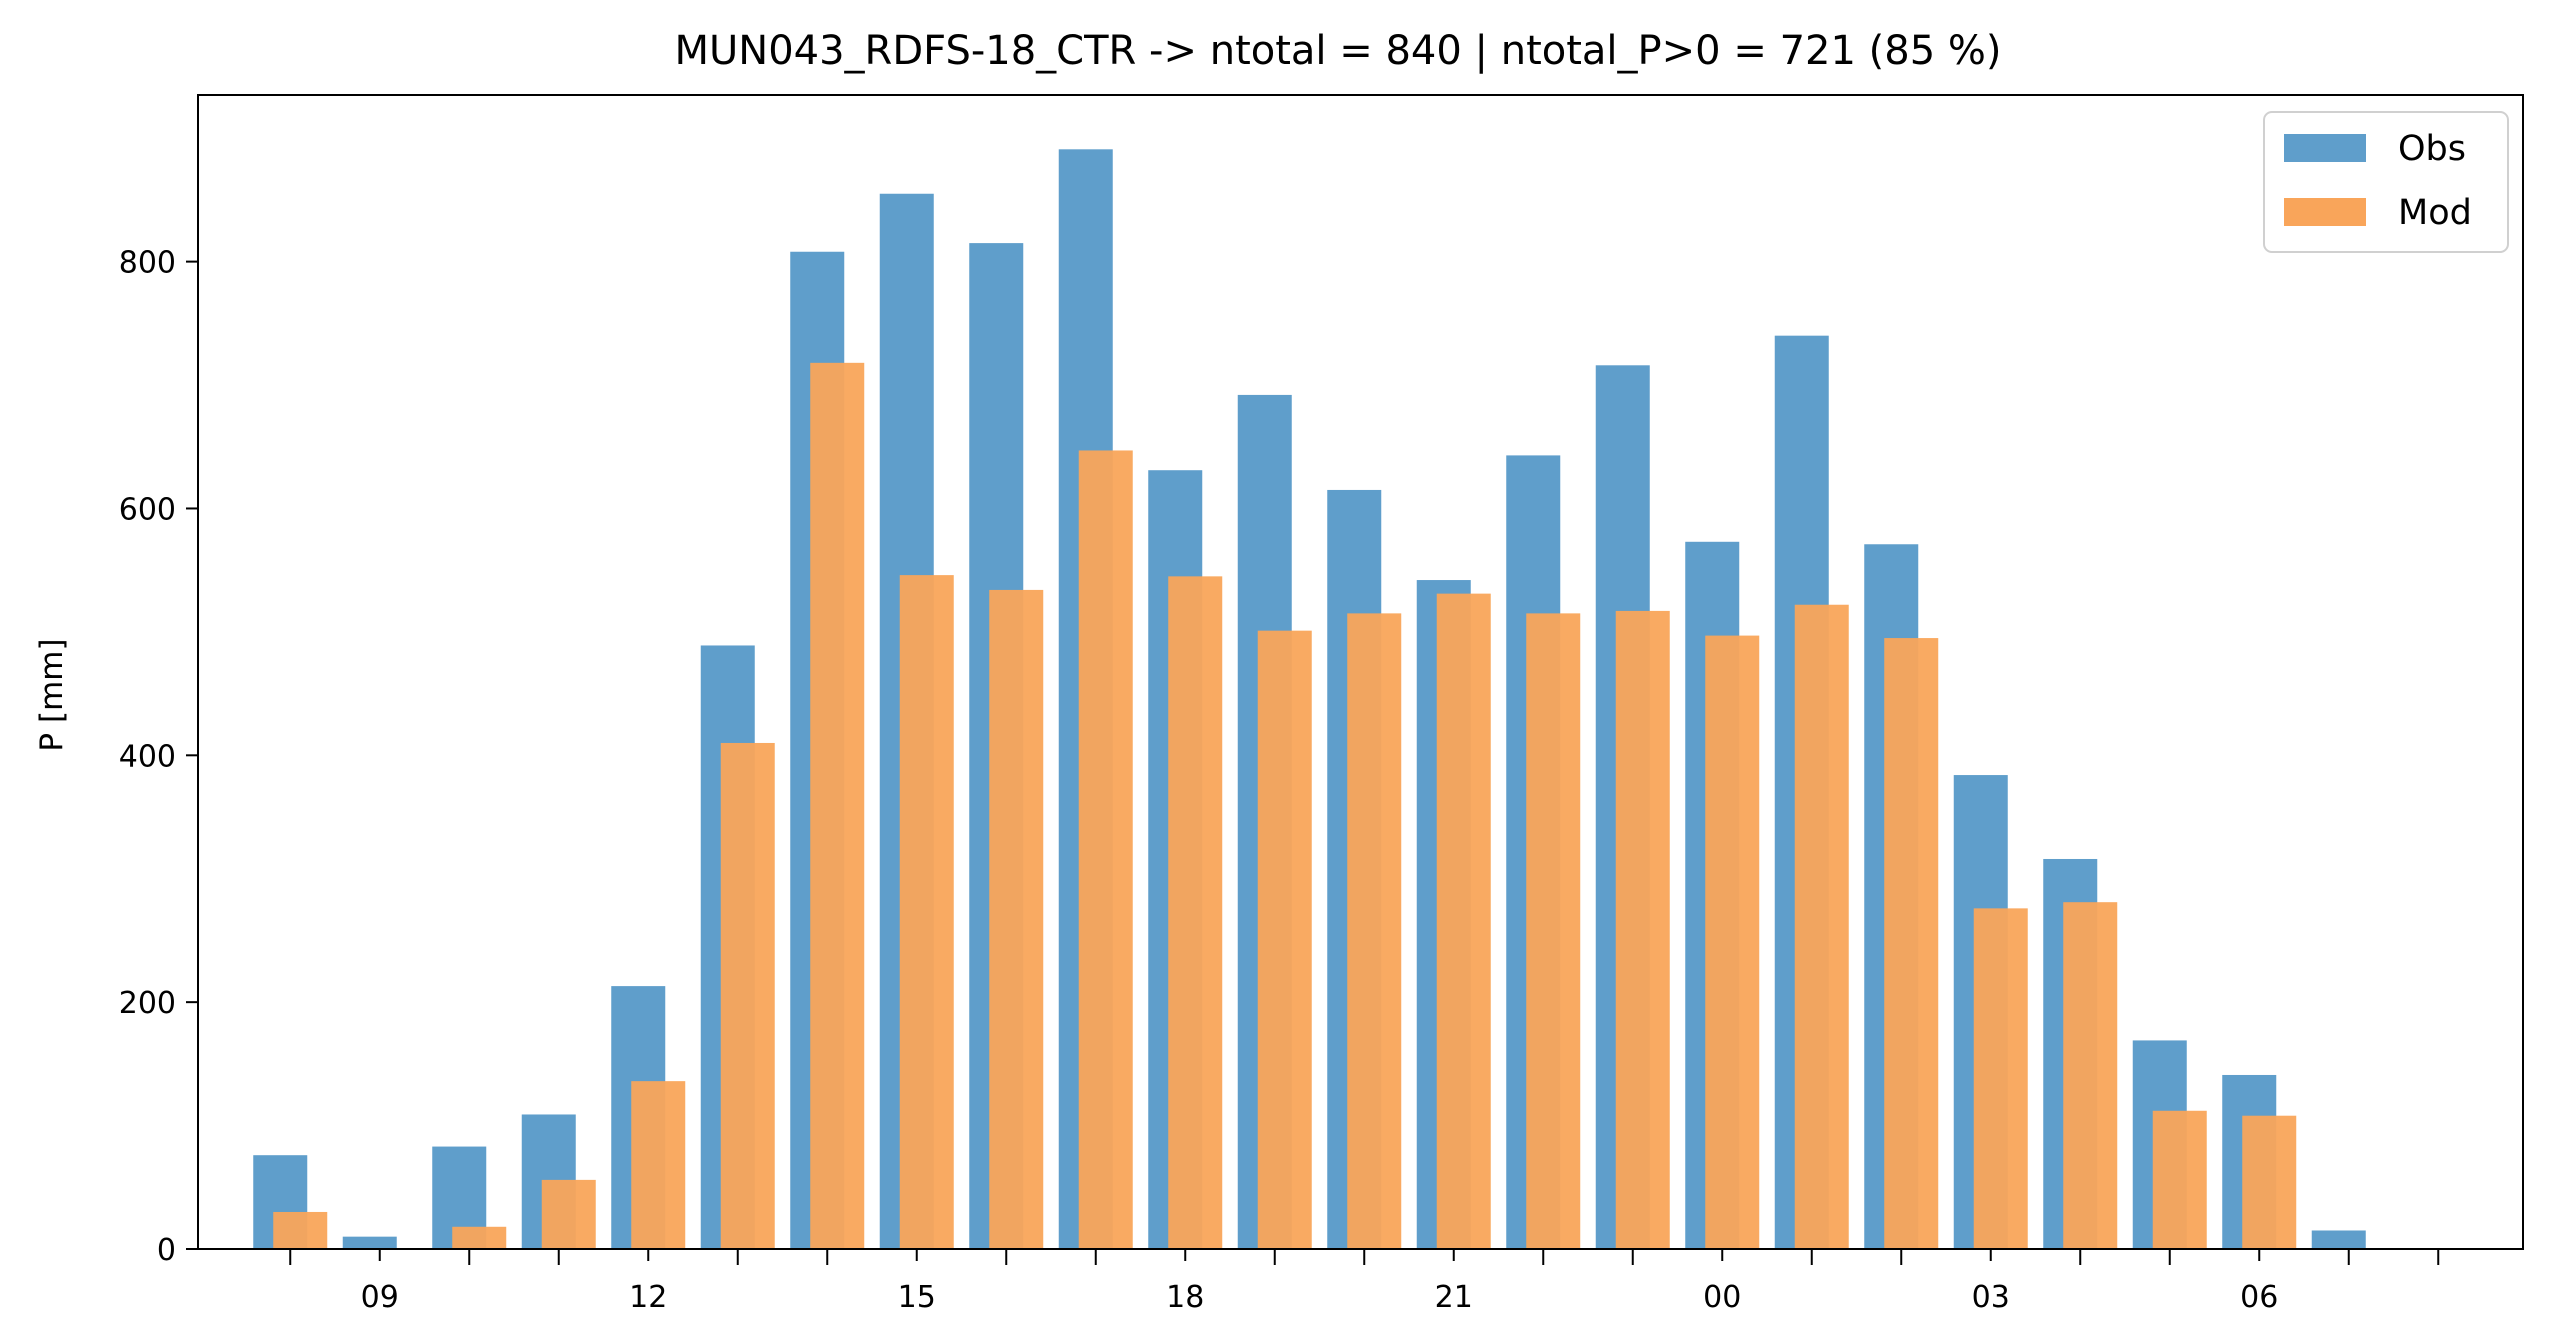 The width and height of the screenshot is (2552, 1343). What do you see at coordinates (1722, 1297) in the screenshot?
I see `x-tick-label-5: 00` at bounding box center [1722, 1297].